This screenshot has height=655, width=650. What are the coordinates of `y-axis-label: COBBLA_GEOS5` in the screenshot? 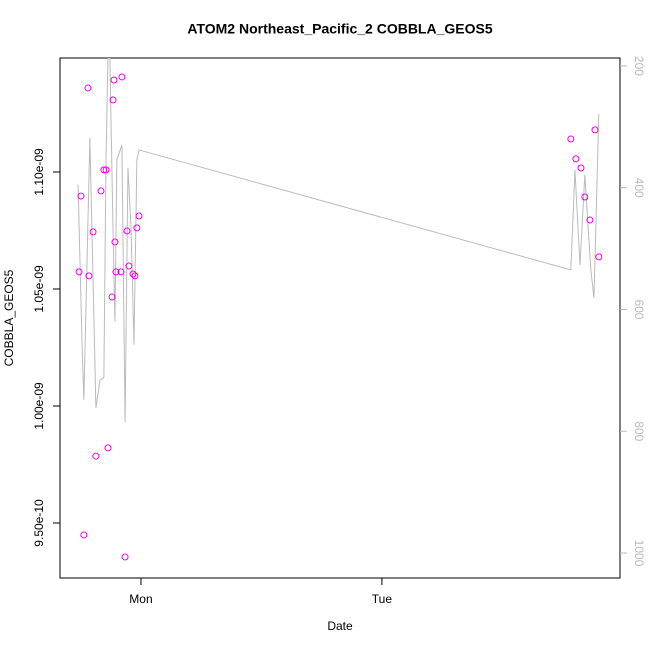 It's located at (9, 317).